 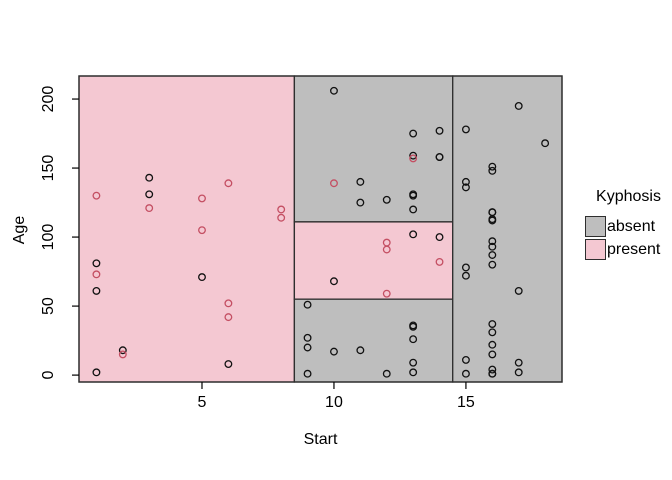 I want to click on legend: Kyphosis absent present, so click(x=628, y=224).